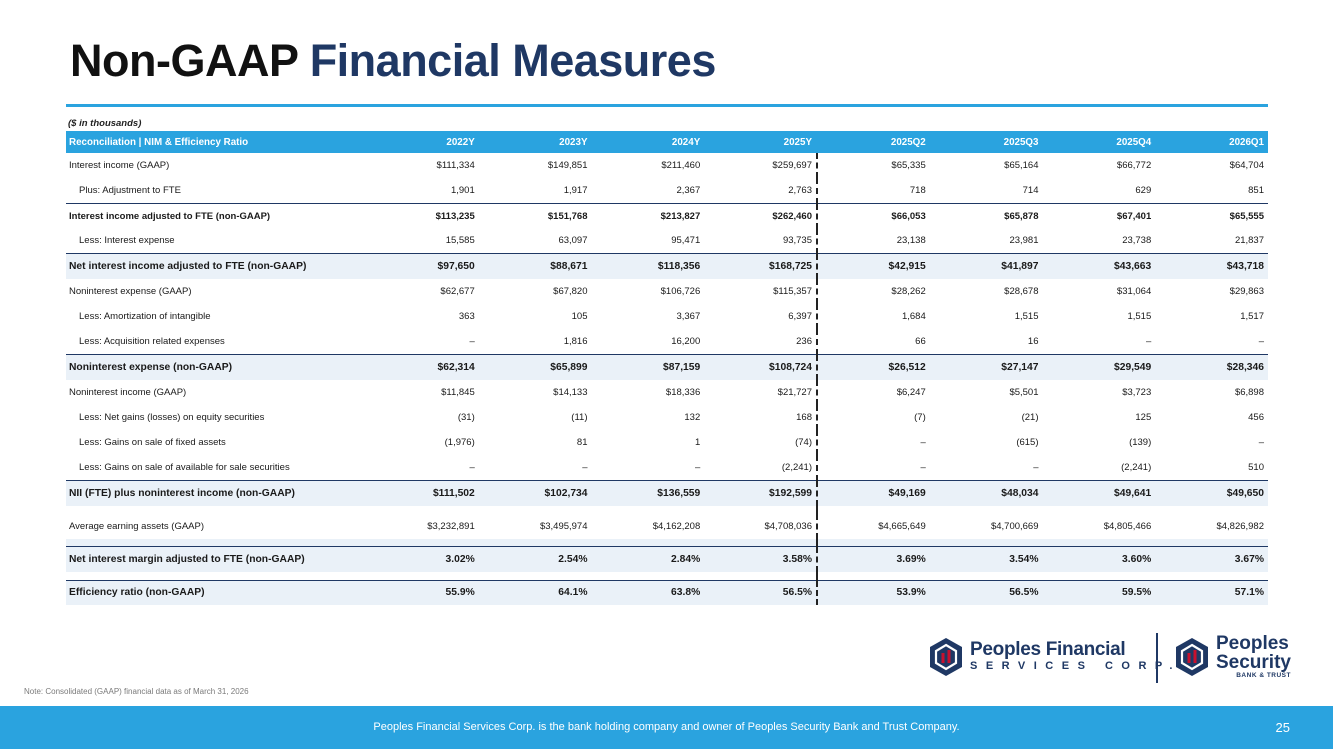 The image size is (1333, 749). What do you see at coordinates (761, 215) in the screenshot?
I see `table-cell: $262,460` at bounding box center [761, 215].